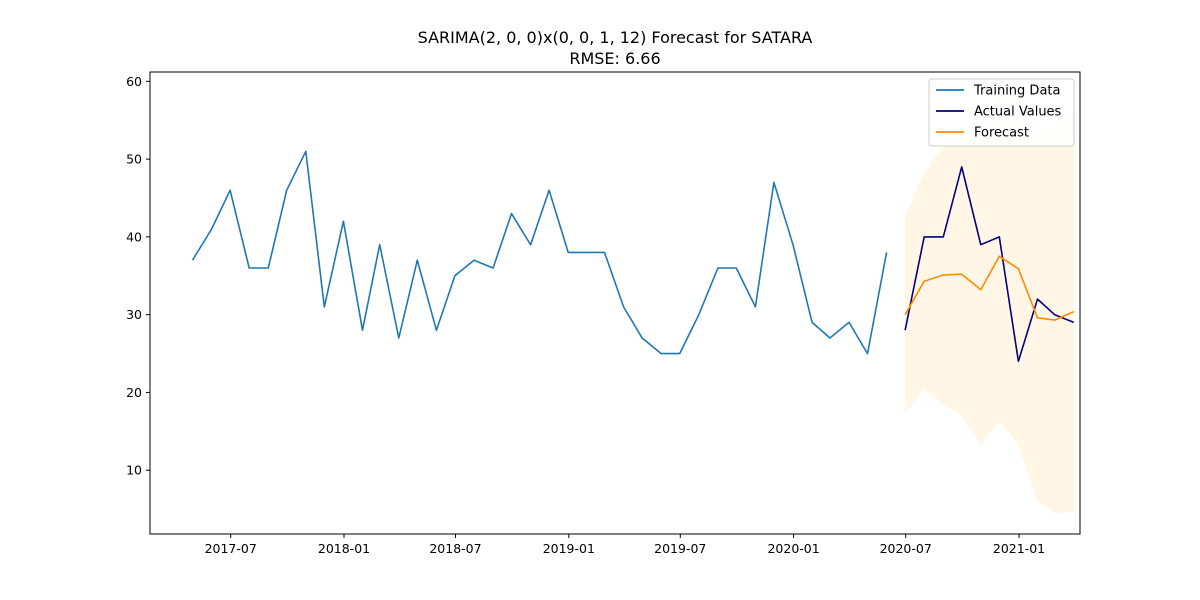 This screenshot has width=1200, height=600. I want to click on x-tick-label: 2019-07, so click(680, 548).